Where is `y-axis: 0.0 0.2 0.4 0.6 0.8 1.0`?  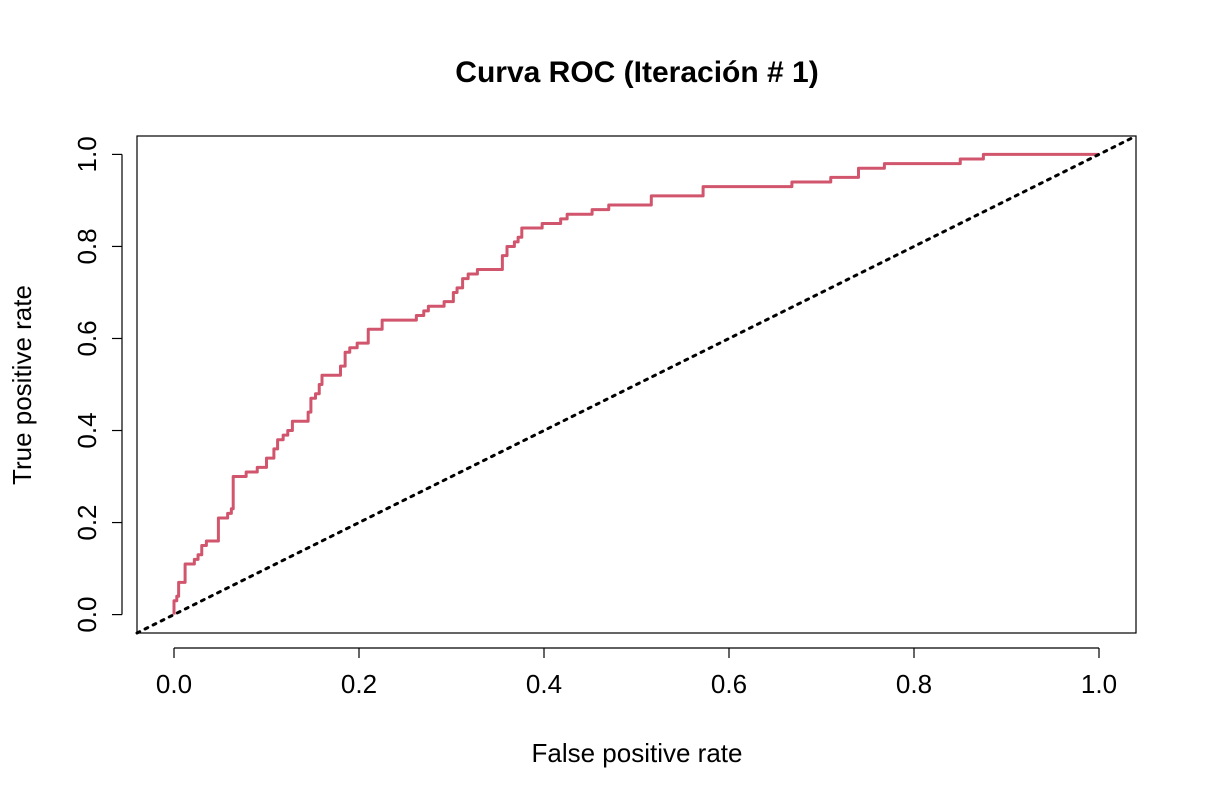
y-axis: 0.0 0.2 0.4 0.6 0.8 1.0 is located at coordinates (97, 384).